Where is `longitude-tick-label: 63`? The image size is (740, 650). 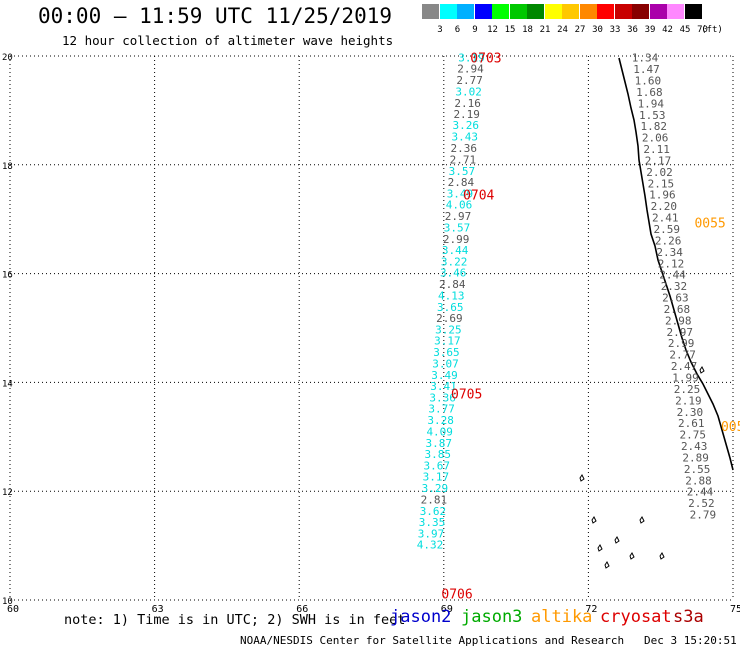
longitude-tick-label: 63 is located at coordinates (158, 609).